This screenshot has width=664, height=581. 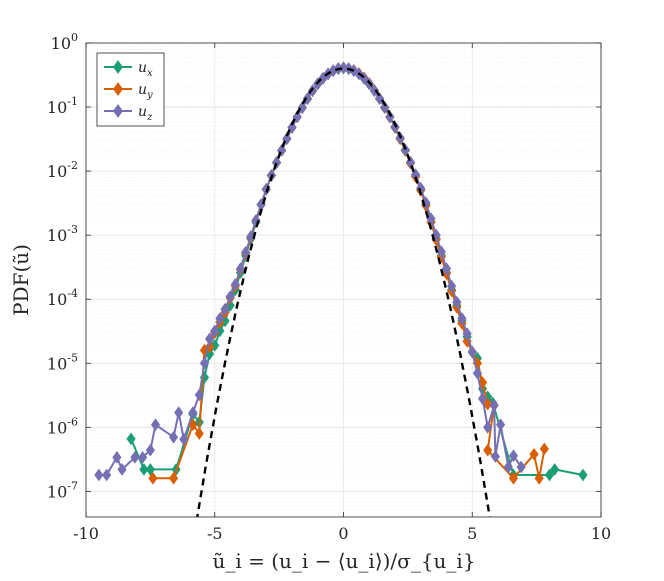 I want to click on legend-label-u-y: uy, so click(x=145, y=91).